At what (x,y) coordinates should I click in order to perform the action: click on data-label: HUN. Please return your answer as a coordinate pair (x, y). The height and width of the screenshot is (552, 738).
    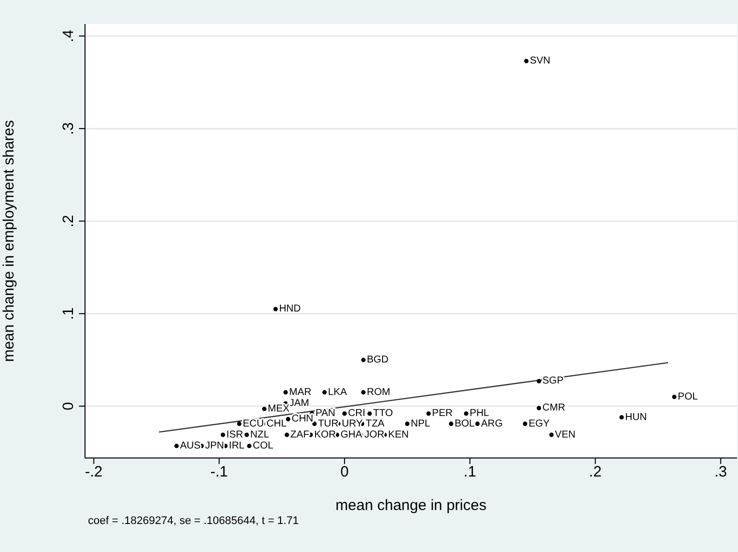
    Looking at the image, I should click on (636, 417).